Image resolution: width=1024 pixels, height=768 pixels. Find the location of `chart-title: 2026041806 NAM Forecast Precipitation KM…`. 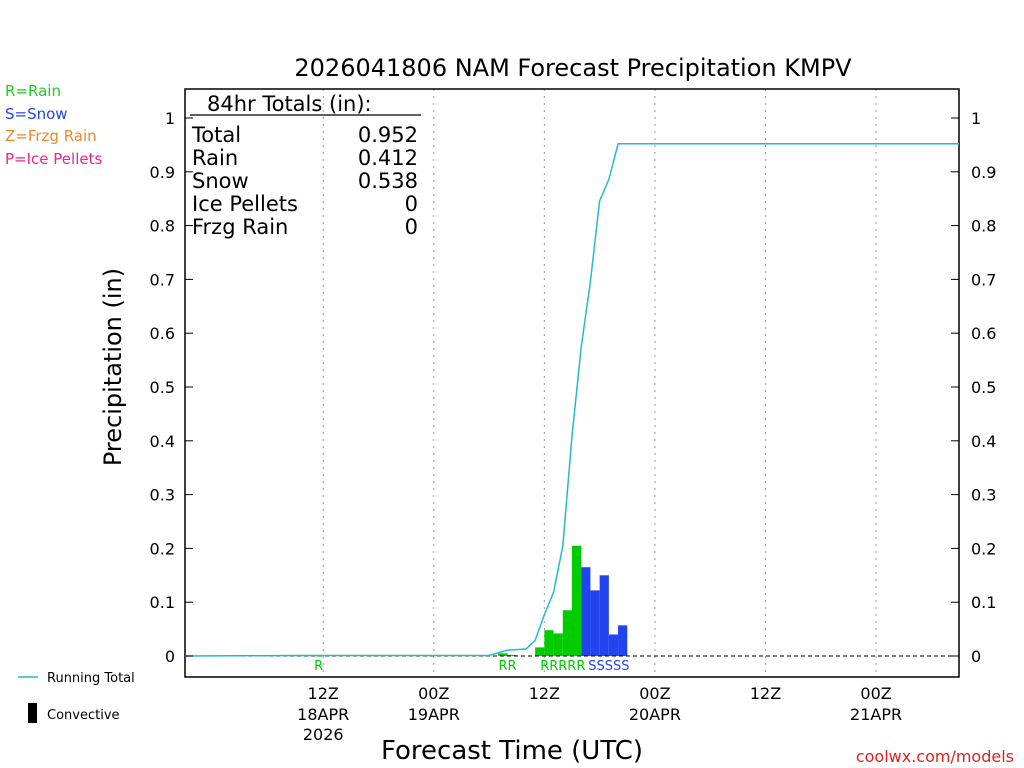

chart-title: 2026041806 NAM Forecast Precipitation KM… is located at coordinates (573, 68).